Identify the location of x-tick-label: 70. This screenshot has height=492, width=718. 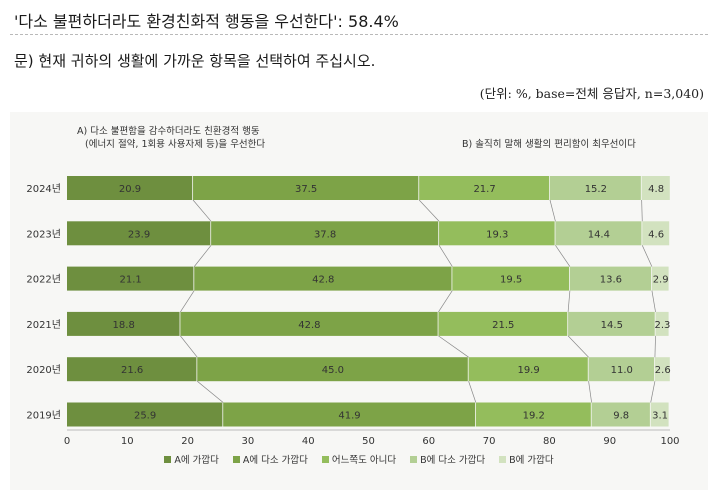
(489, 441).